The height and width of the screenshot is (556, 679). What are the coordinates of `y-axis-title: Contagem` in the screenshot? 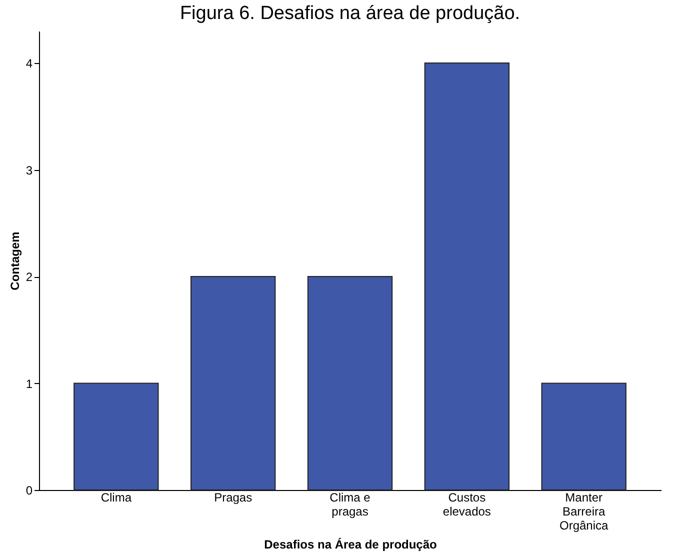 It's located at (15, 261).